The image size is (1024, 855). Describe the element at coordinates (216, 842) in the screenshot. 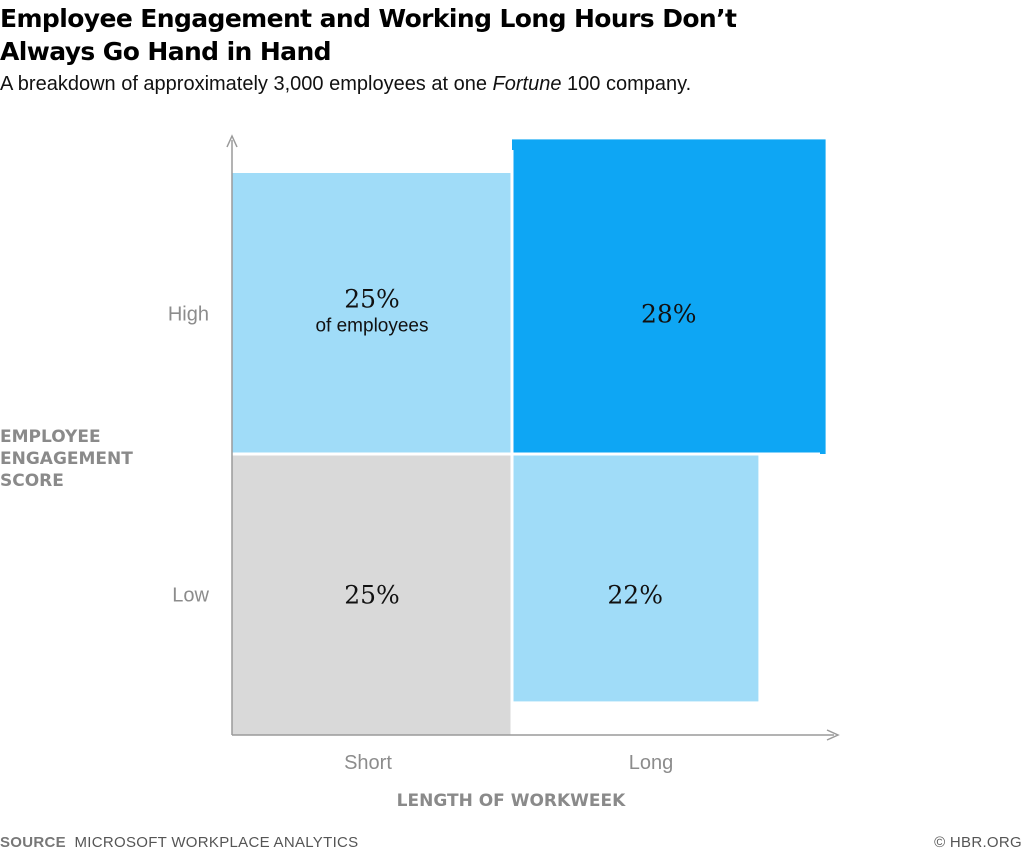

I see `source-text: MICROSOFT WORKPLACE ANALYTICS` at that location.